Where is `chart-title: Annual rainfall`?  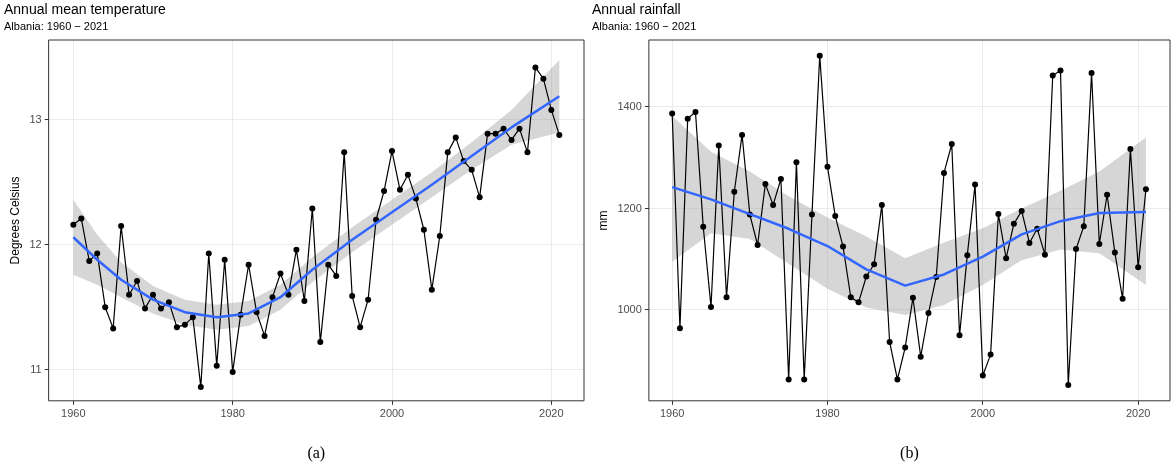
chart-title: Annual rainfall is located at coordinates (636, 9).